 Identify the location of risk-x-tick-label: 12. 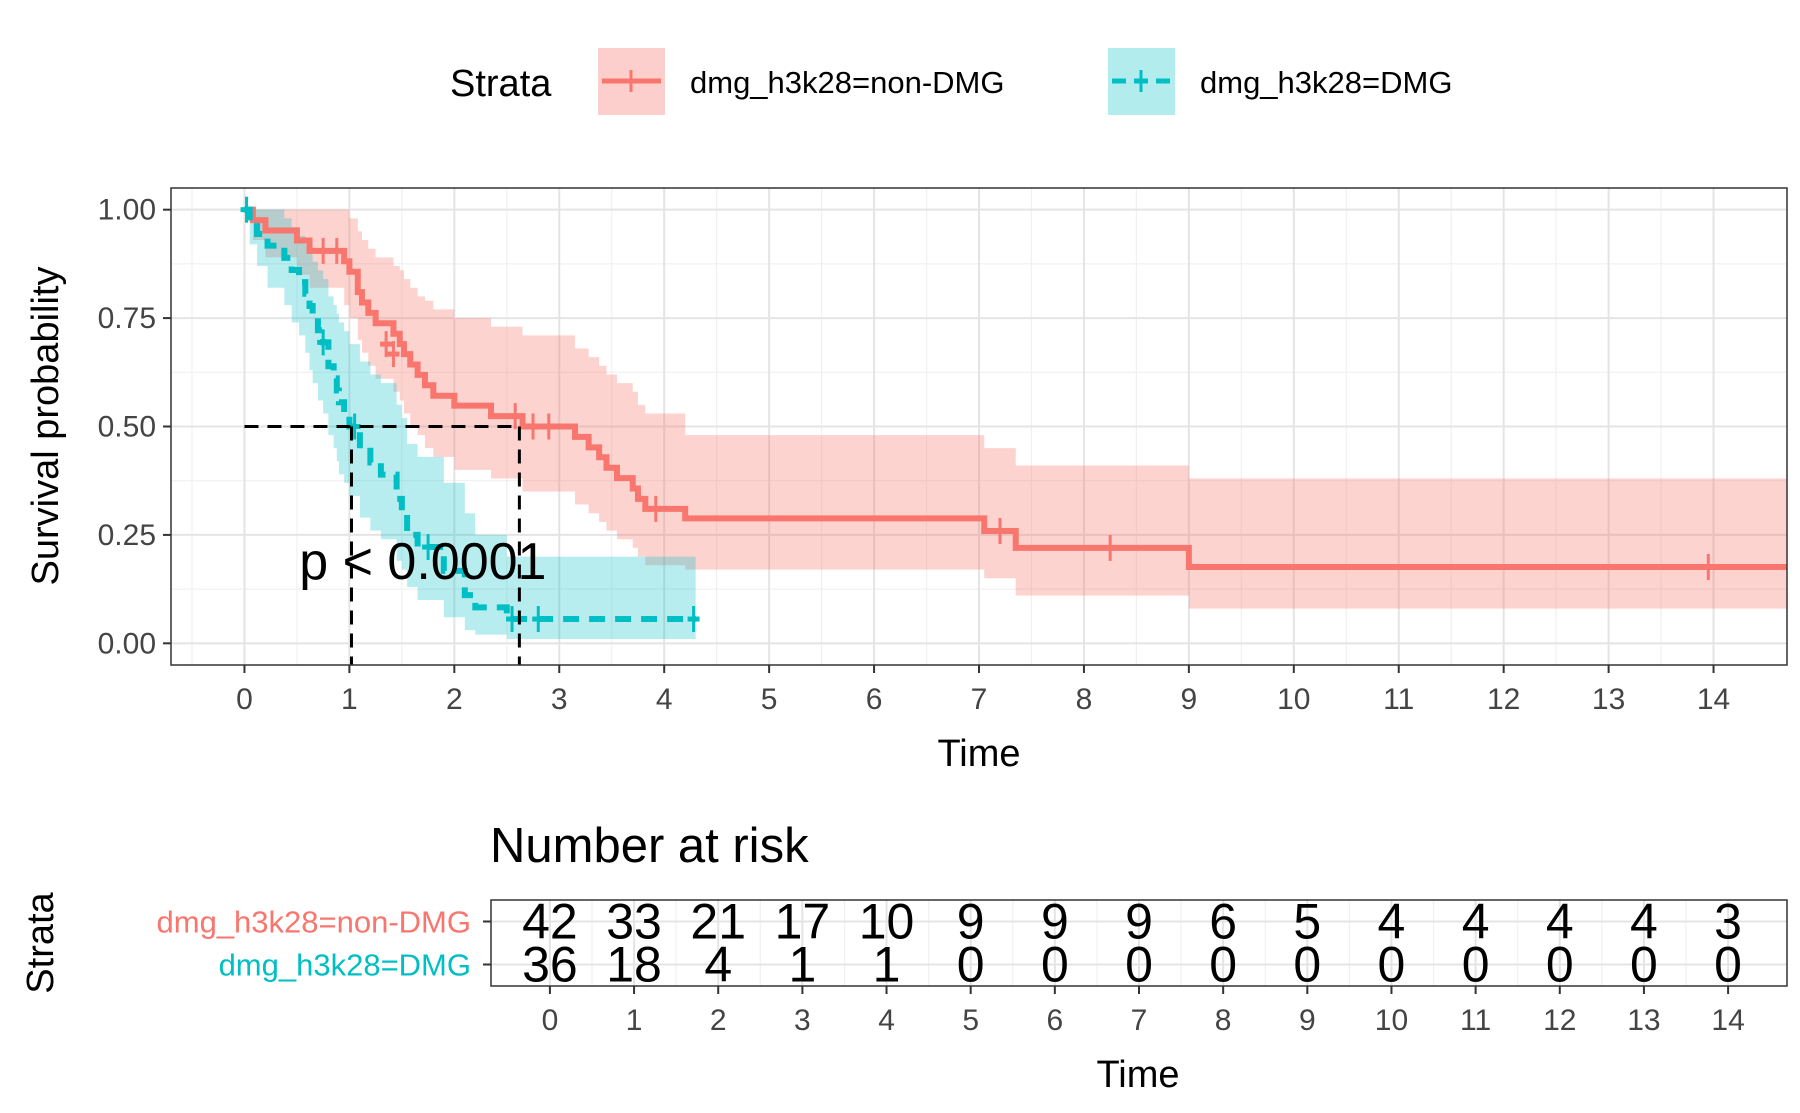
(1559, 1020).